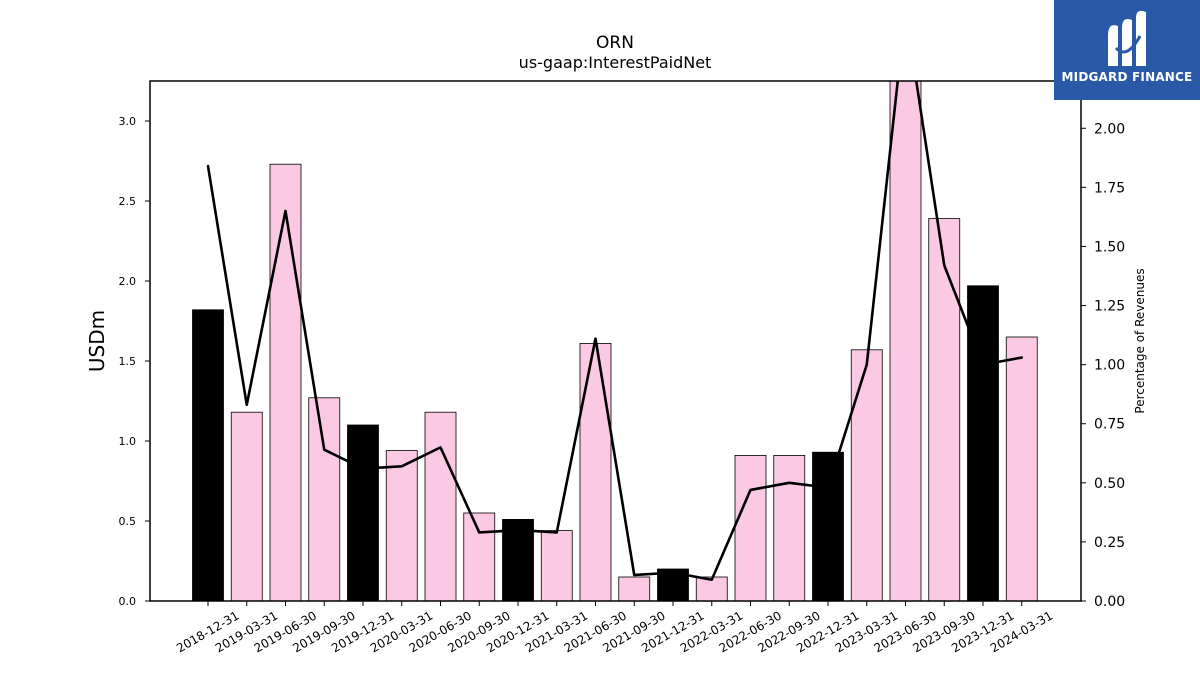 Image resolution: width=1200 pixels, height=675 pixels. What do you see at coordinates (1109, 484) in the screenshot?
I see `y2-tick-label: 0.50` at bounding box center [1109, 484].